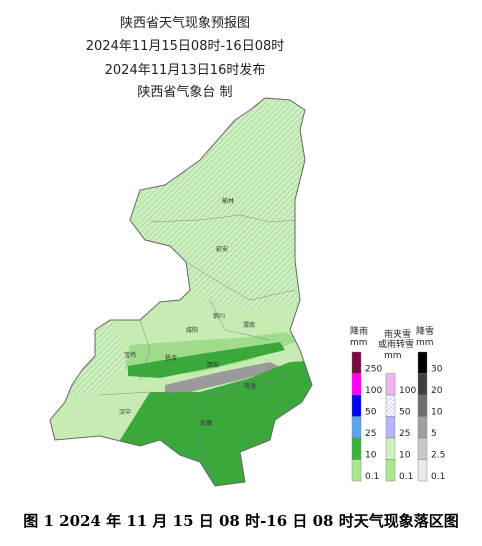 The width and height of the screenshot is (482, 546). I want to click on city-label: 榆林, so click(228, 201).